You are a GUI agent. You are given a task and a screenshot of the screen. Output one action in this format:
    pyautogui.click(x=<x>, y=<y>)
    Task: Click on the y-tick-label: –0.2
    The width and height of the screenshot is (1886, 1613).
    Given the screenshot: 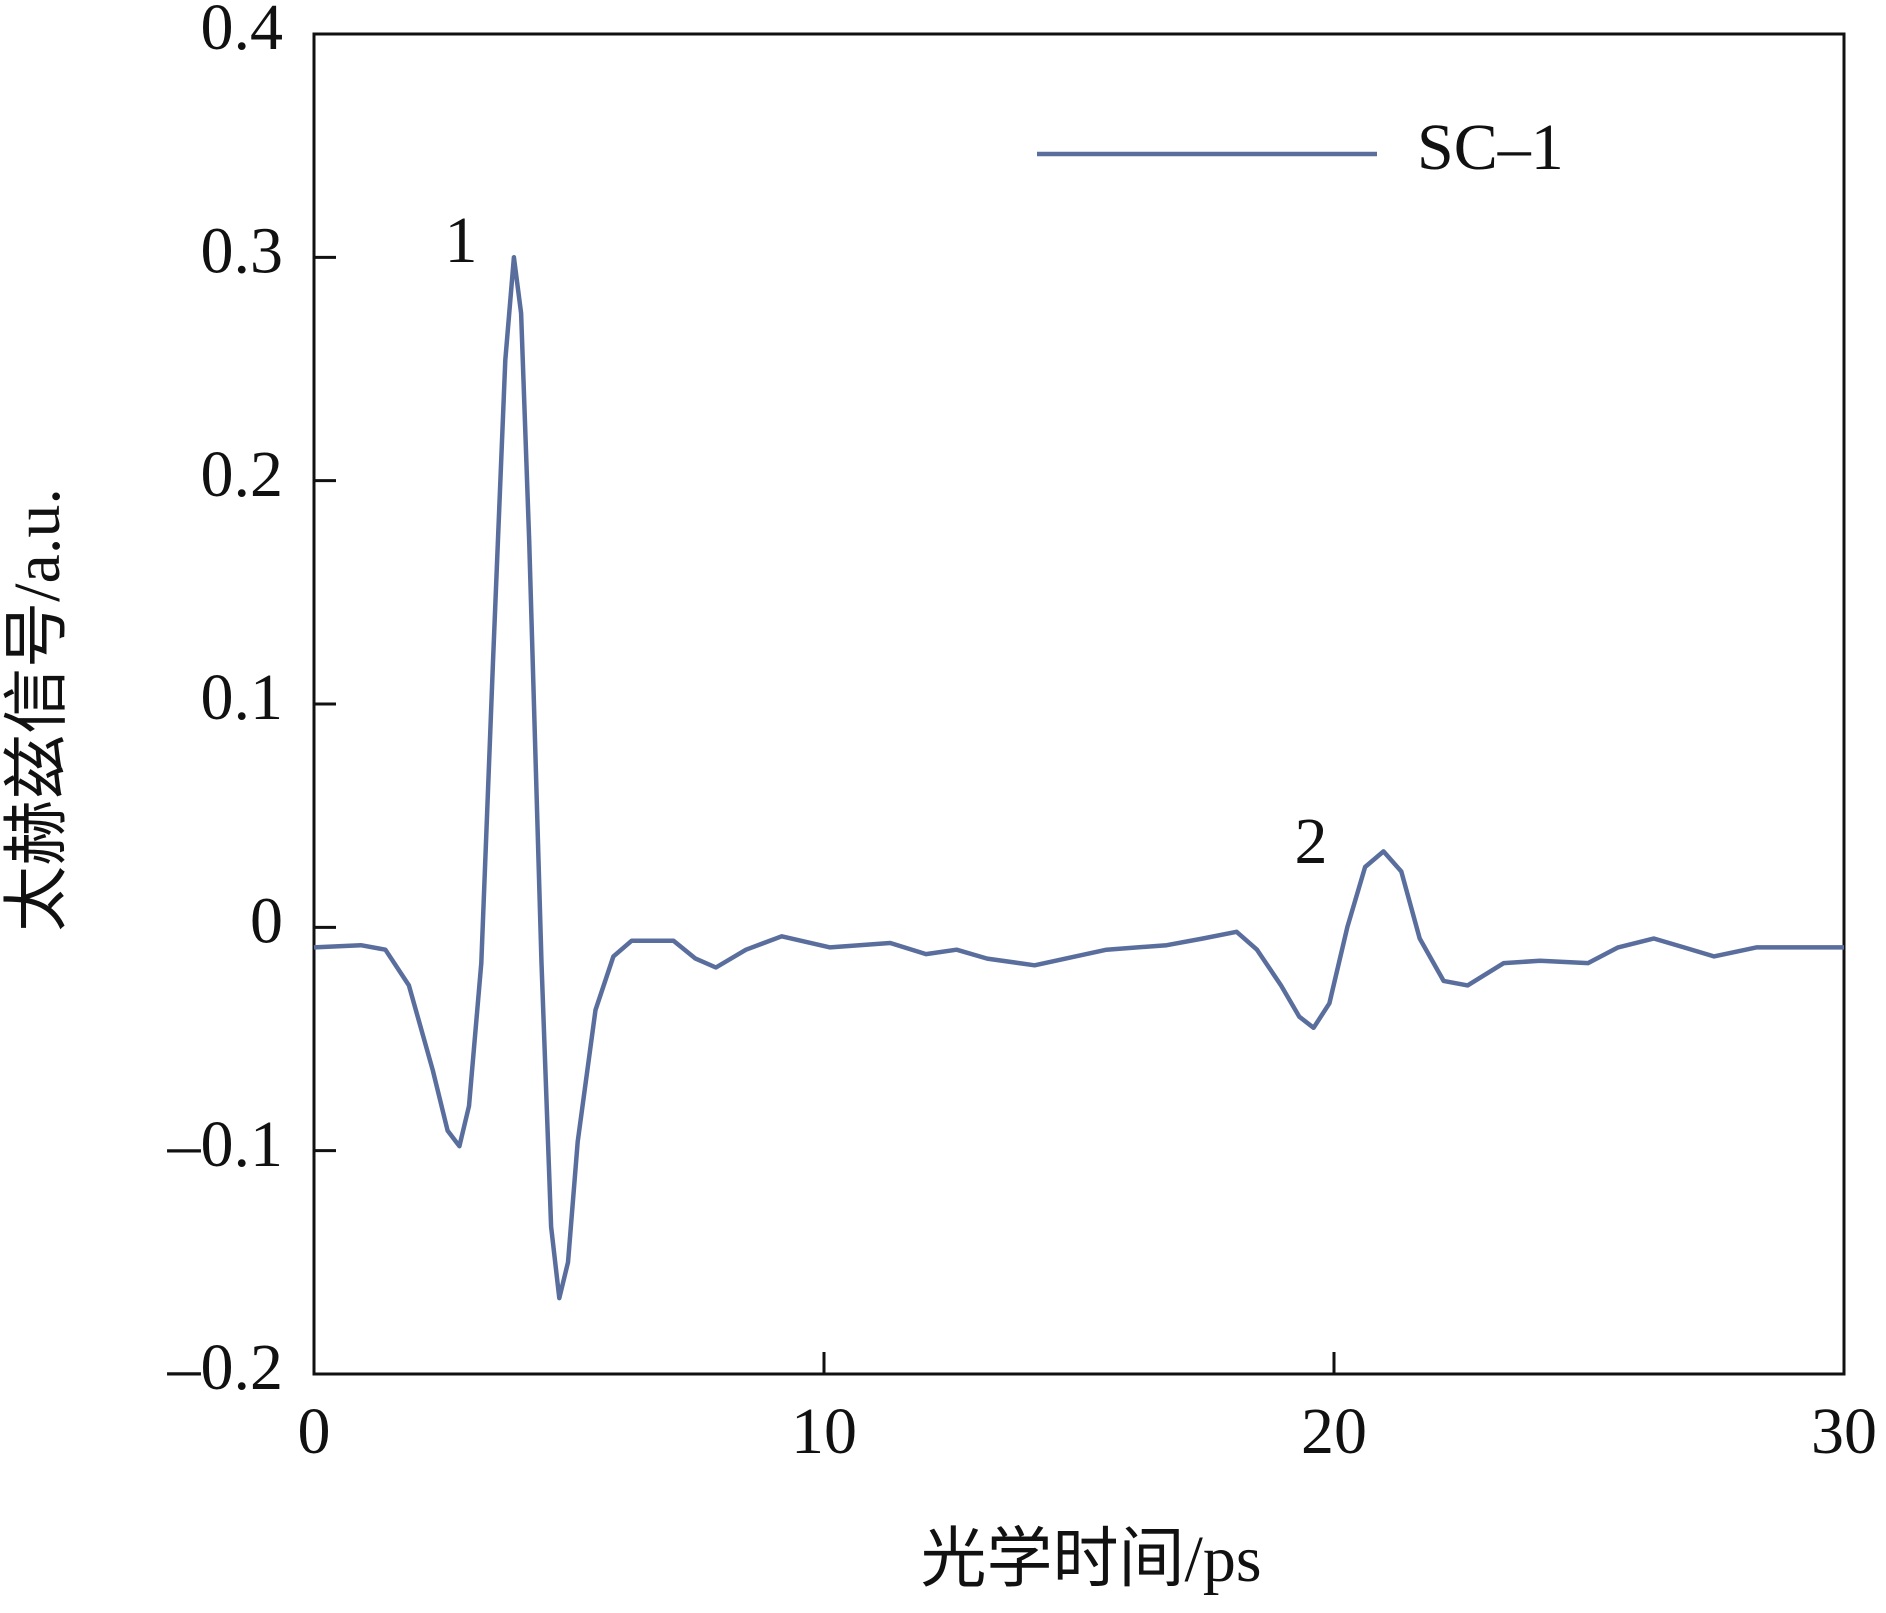 What is the action you would take?
    pyautogui.click(x=225, y=1367)
    